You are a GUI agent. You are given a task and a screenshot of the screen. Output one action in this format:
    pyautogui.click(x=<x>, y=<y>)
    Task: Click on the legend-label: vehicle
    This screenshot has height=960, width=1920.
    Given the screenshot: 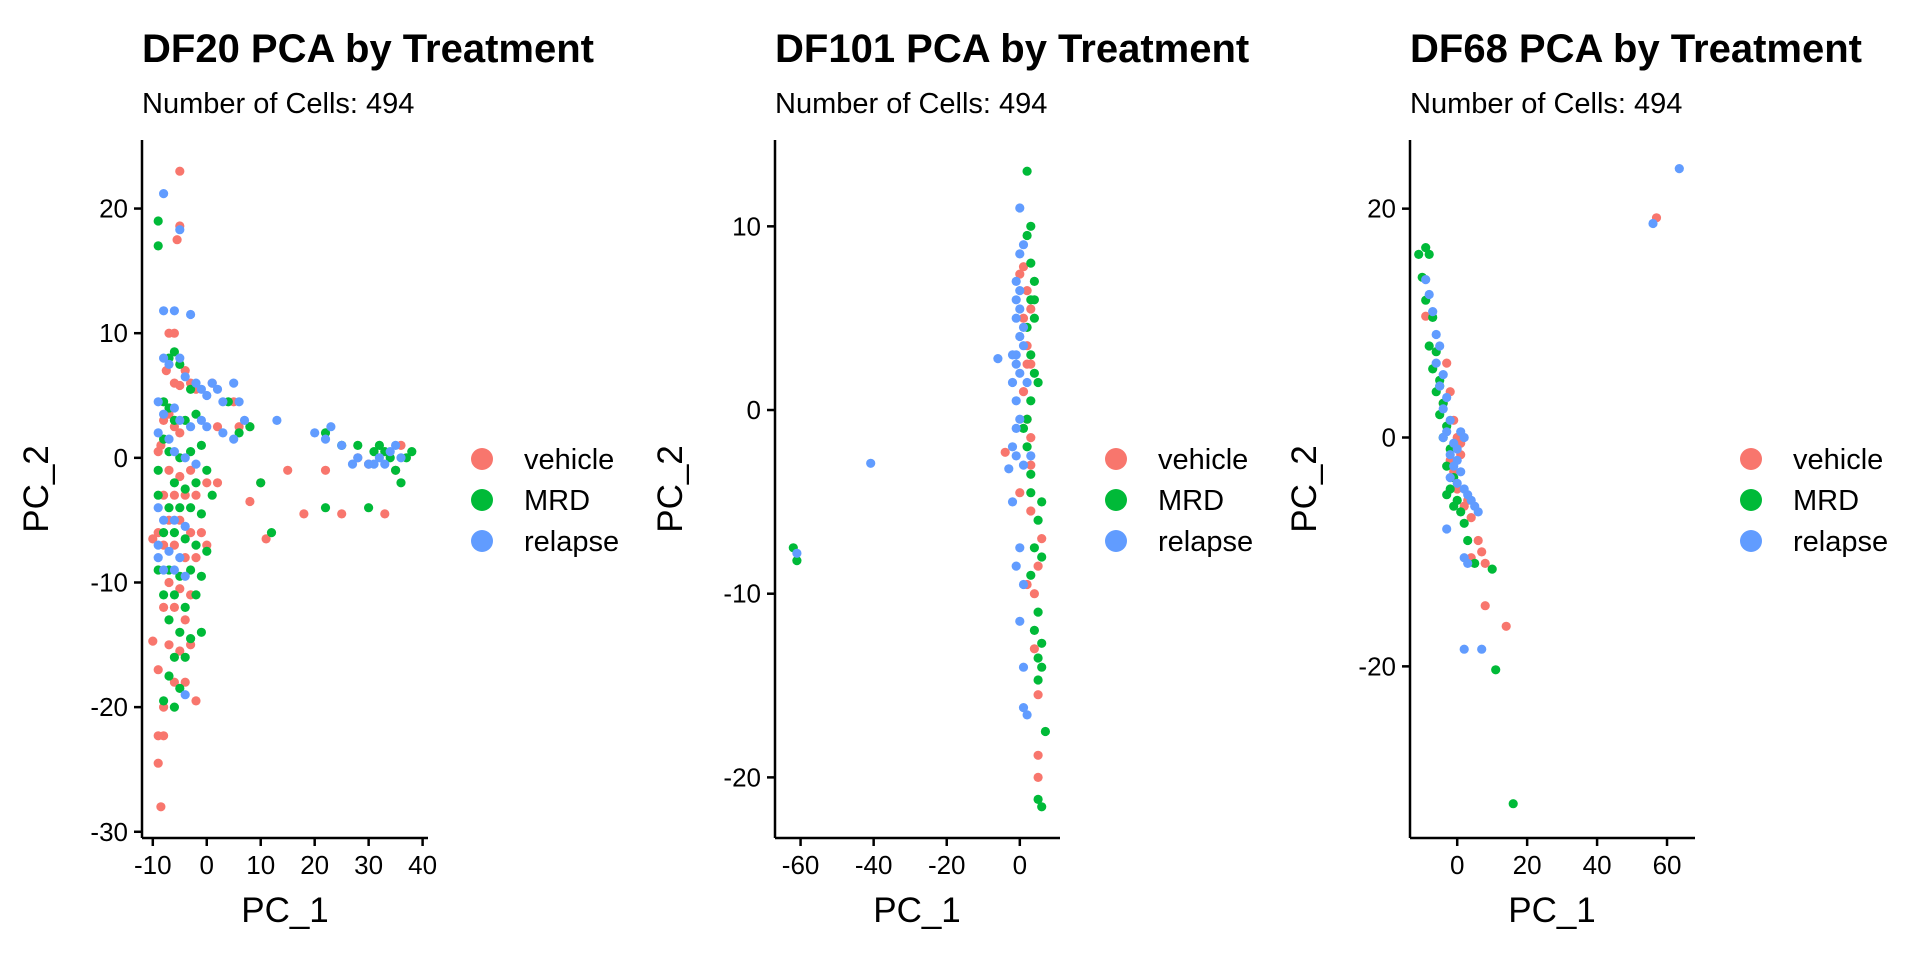 What is the action you would take?
    pyautogui.click(x=1203, y=460)
    